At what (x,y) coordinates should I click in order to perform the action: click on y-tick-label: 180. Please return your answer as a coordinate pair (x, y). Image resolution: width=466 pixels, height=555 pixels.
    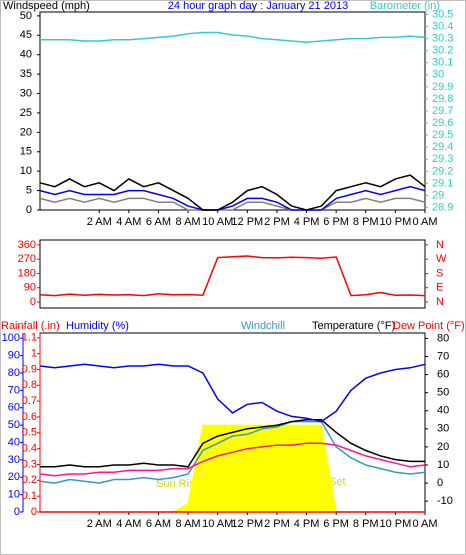
    Looking at the image, I should click on (27, 273).